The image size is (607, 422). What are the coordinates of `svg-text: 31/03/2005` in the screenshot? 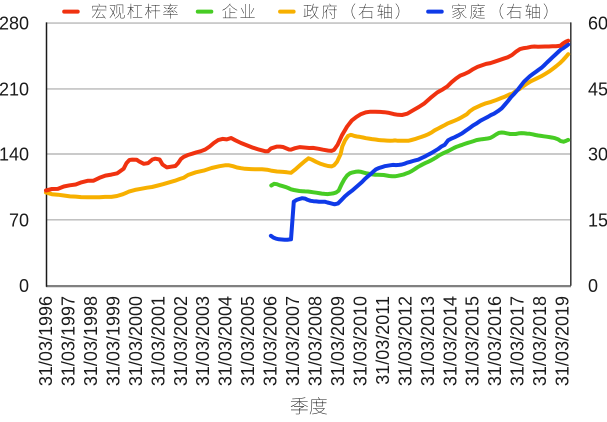 It's located at (248, 341).